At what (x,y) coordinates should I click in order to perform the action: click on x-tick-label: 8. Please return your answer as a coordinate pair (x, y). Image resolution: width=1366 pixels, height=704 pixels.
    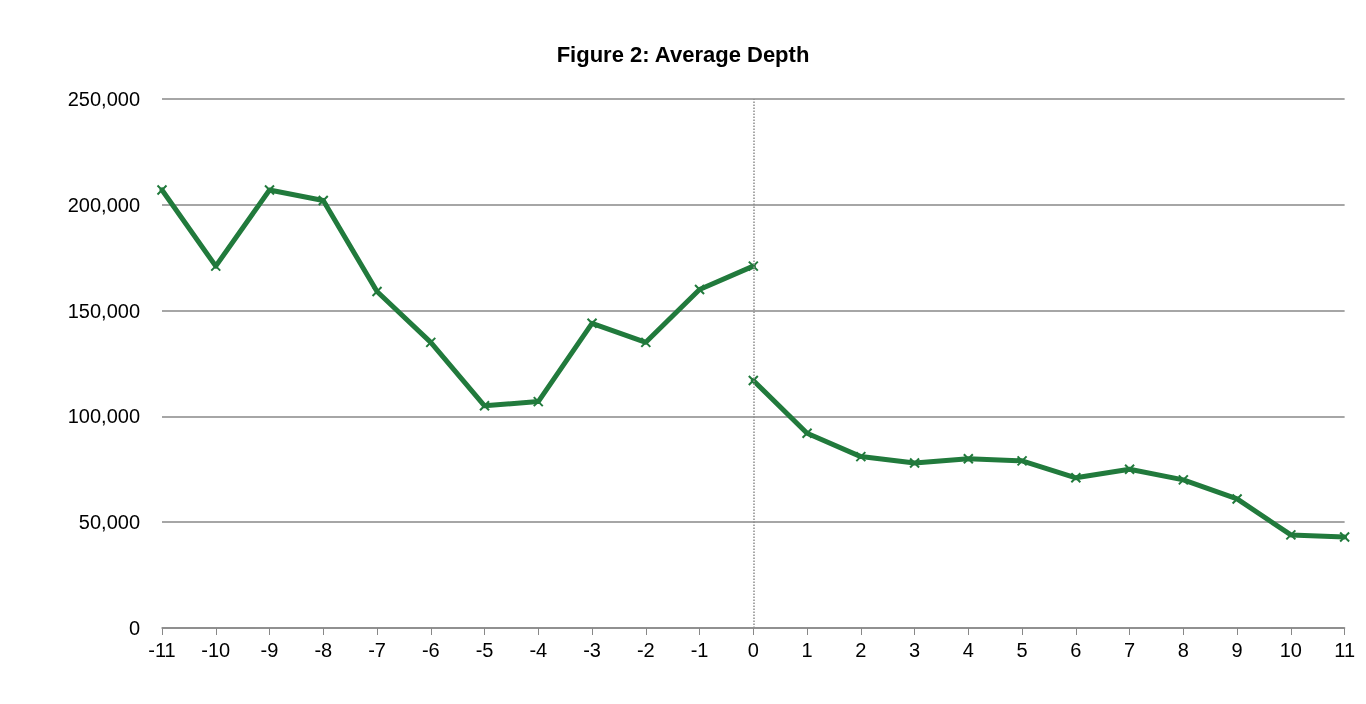
    Looking at the image, I should click on (1183, 650).